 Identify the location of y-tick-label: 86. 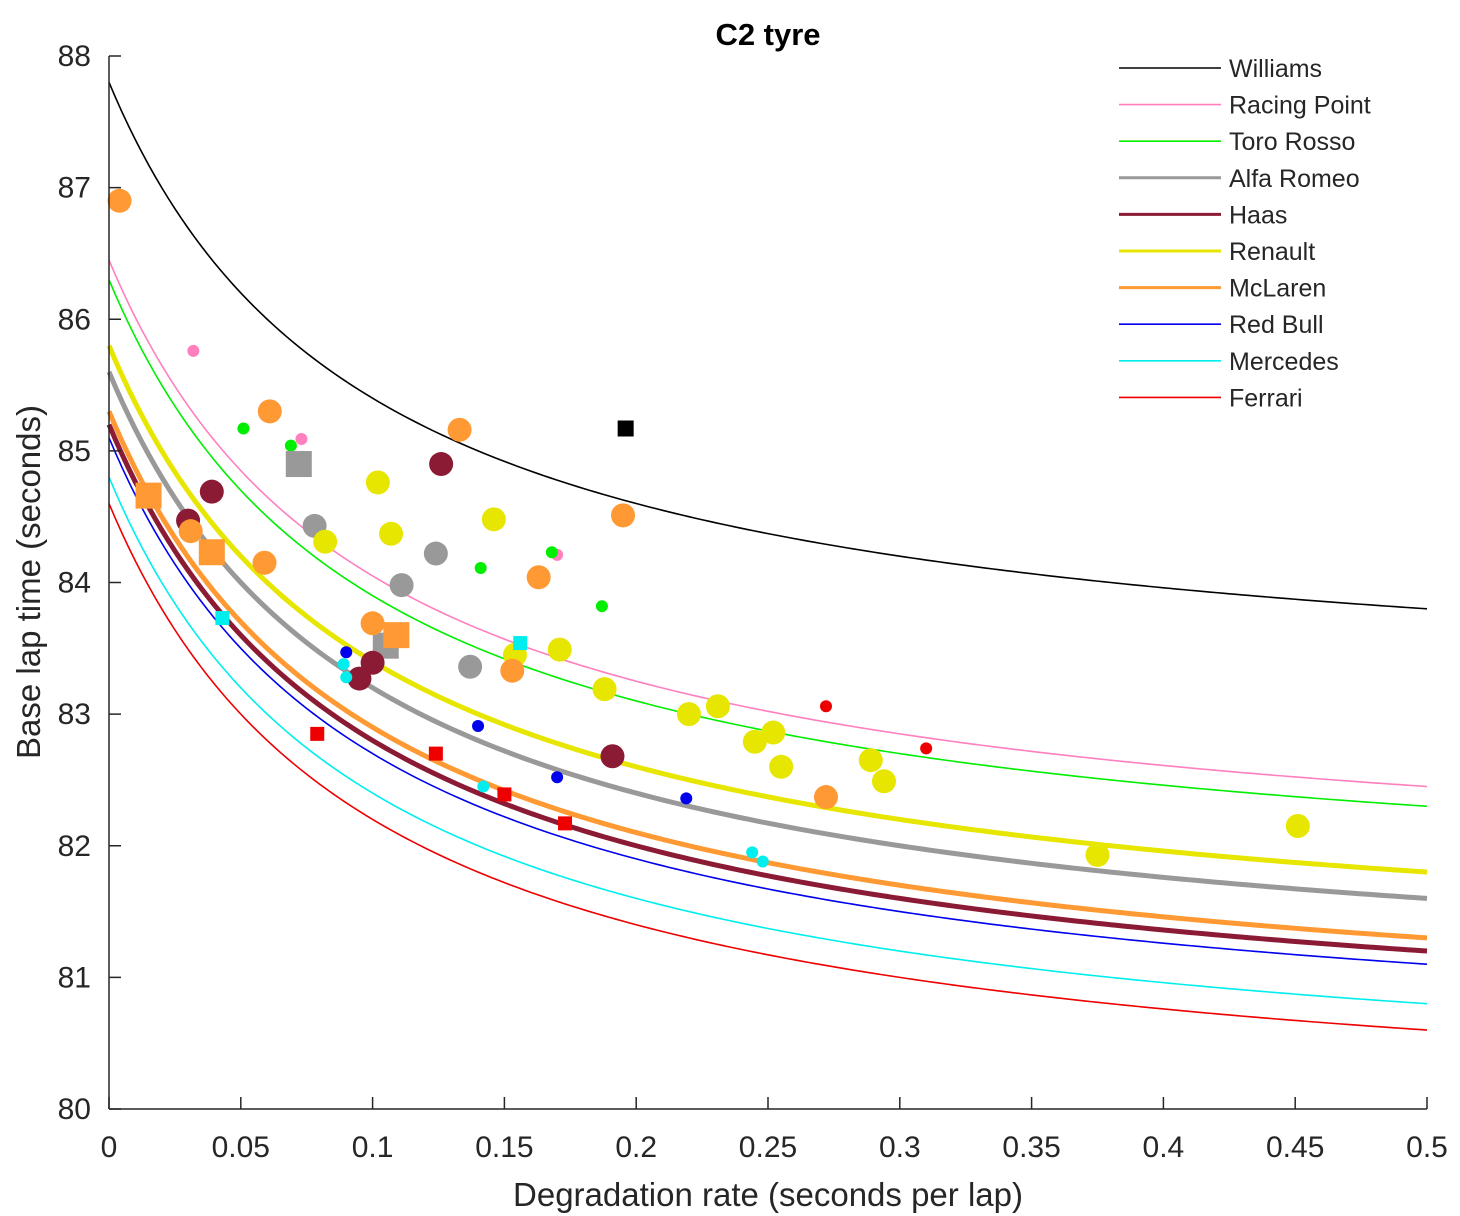
(74, 319).